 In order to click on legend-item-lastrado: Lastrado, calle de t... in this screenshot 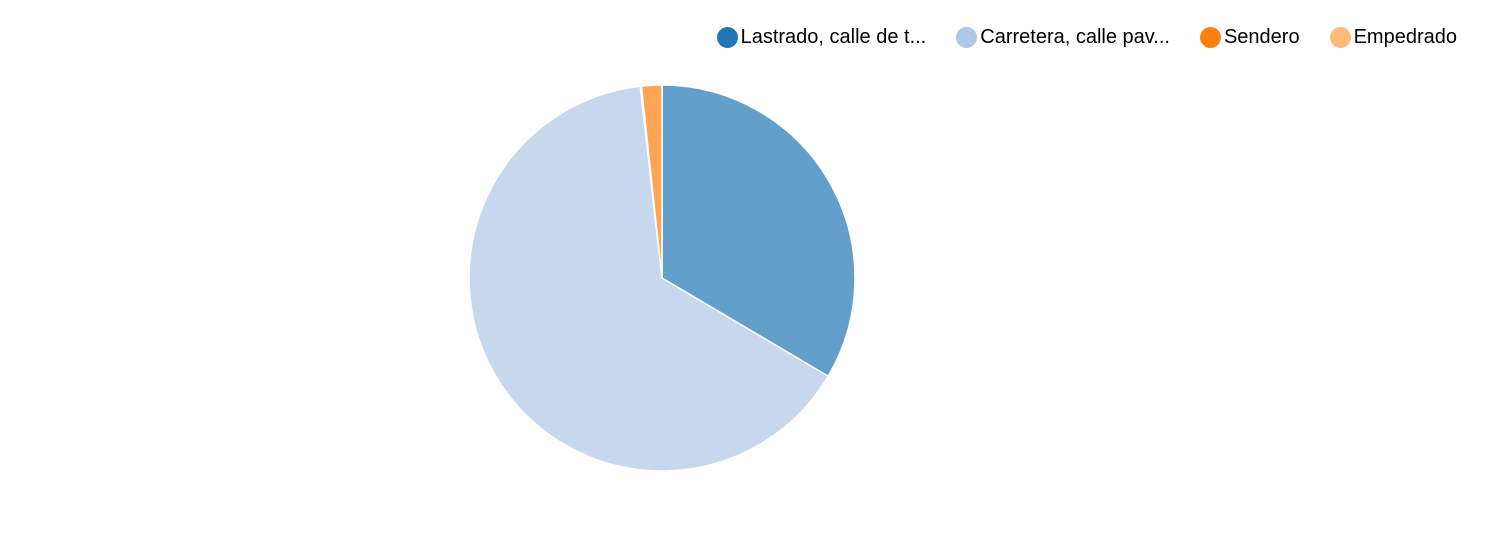, I will do `click(821, 37)`.